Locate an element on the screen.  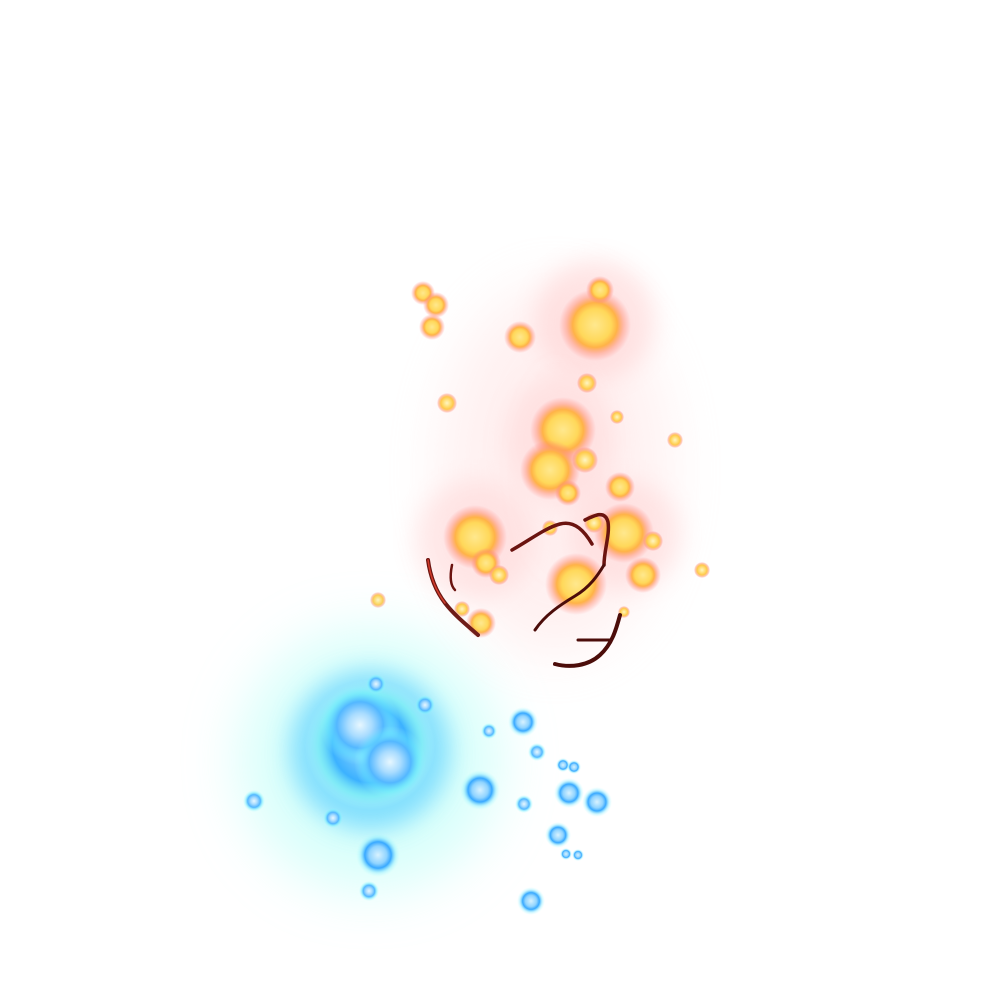
fire-particles-icon is located at coordinates (540, 457).